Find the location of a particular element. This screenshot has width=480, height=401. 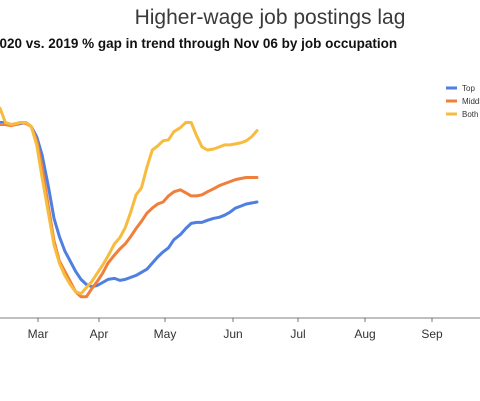

x-tick-label: Jun is located at coordinates (232, 334).